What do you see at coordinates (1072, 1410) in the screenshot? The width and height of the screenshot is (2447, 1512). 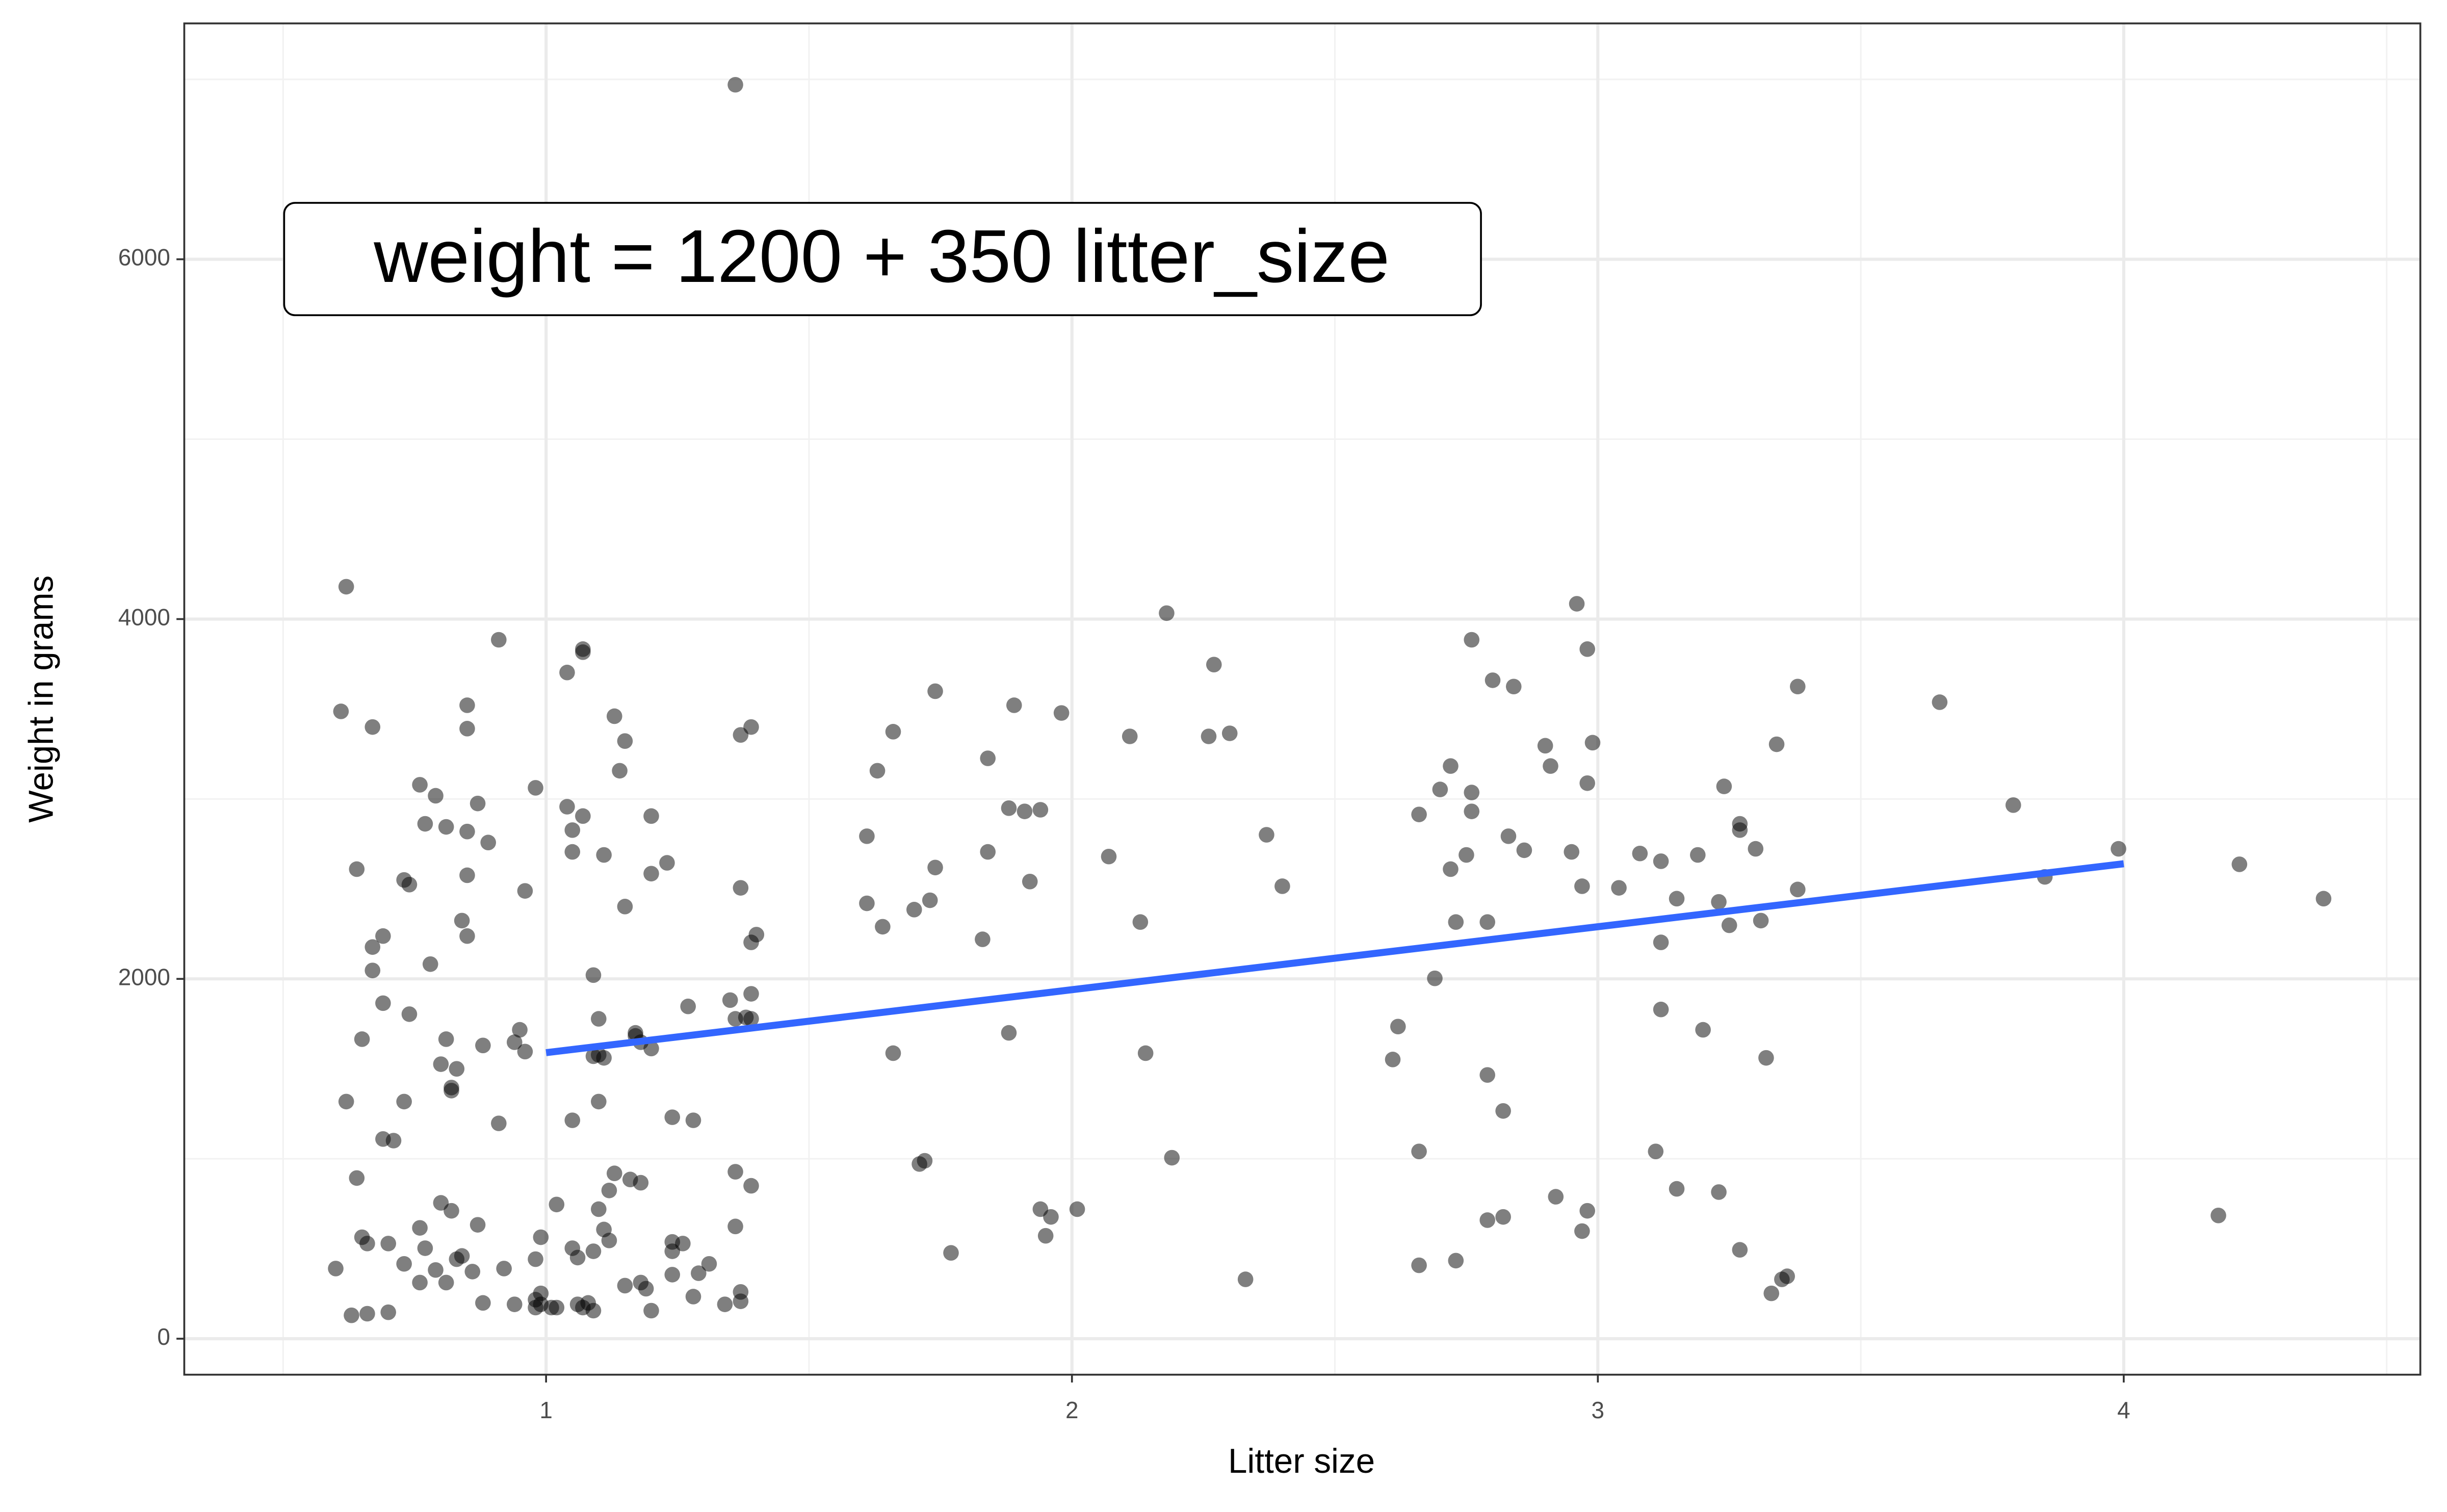 I see `x-tick-label: 2` at bounding box center [1072, 1410].